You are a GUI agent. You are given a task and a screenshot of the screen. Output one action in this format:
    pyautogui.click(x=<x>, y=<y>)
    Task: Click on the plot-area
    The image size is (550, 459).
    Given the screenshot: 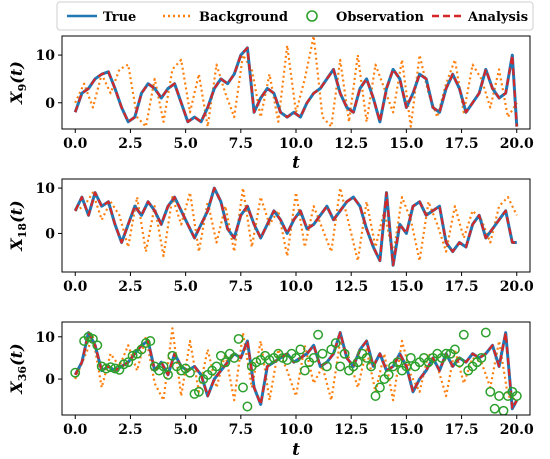 What is the action you would take?
    pyautogui.click(x=295, y=226)
    